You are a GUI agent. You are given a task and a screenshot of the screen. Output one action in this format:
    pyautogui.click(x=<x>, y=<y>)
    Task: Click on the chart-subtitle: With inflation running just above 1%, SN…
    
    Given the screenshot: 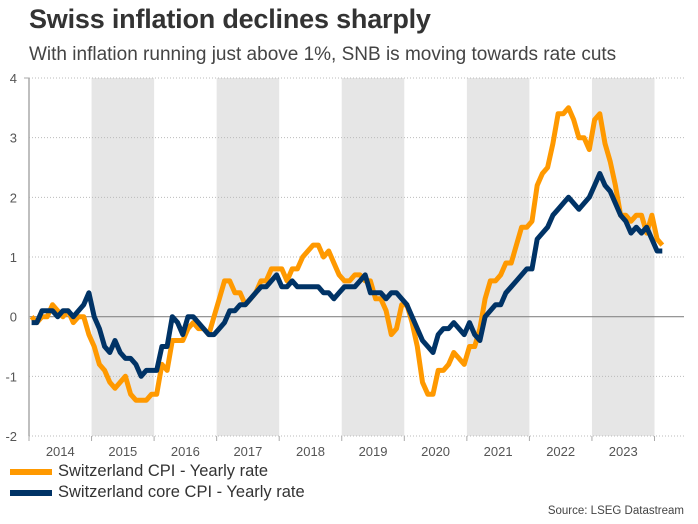 What is the action you would take?
    pyautogui.click(x=323, y=54)
    